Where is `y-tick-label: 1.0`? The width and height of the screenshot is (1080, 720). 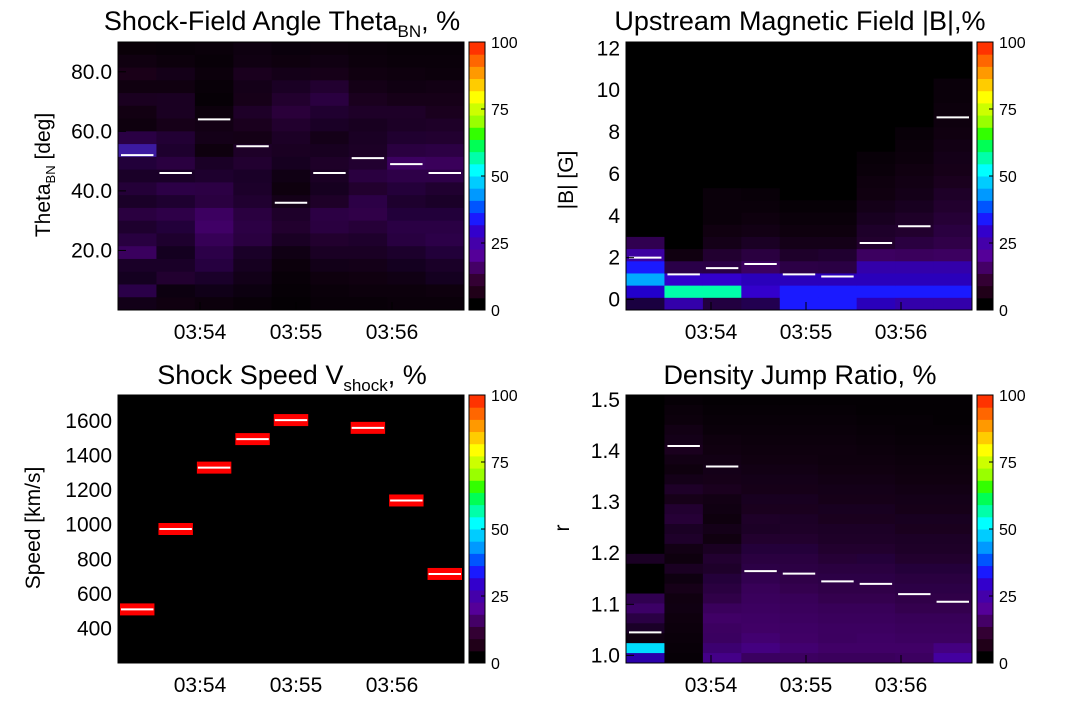
y-tick-label: 1.0 is located at coordinates (605, 655).